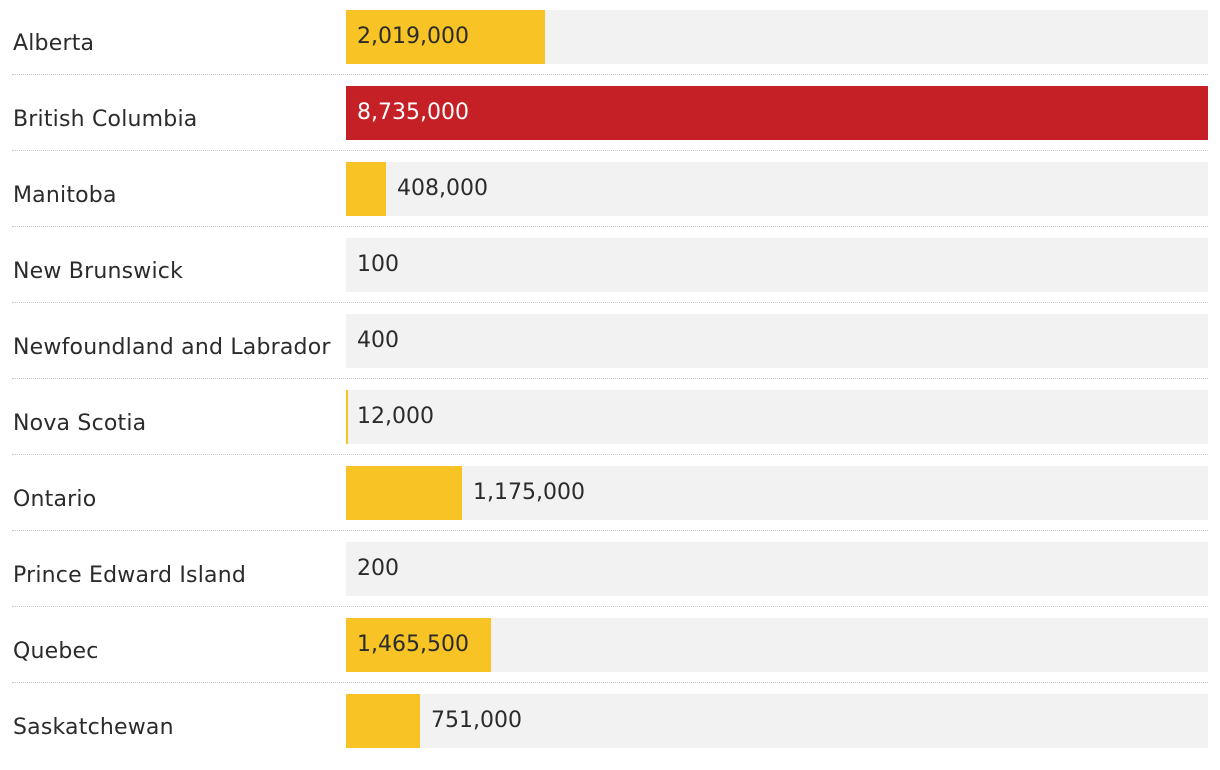  Describe the element at coordinates (56, 651) in the screenshot. I see `category-label: Quebec` at that location.